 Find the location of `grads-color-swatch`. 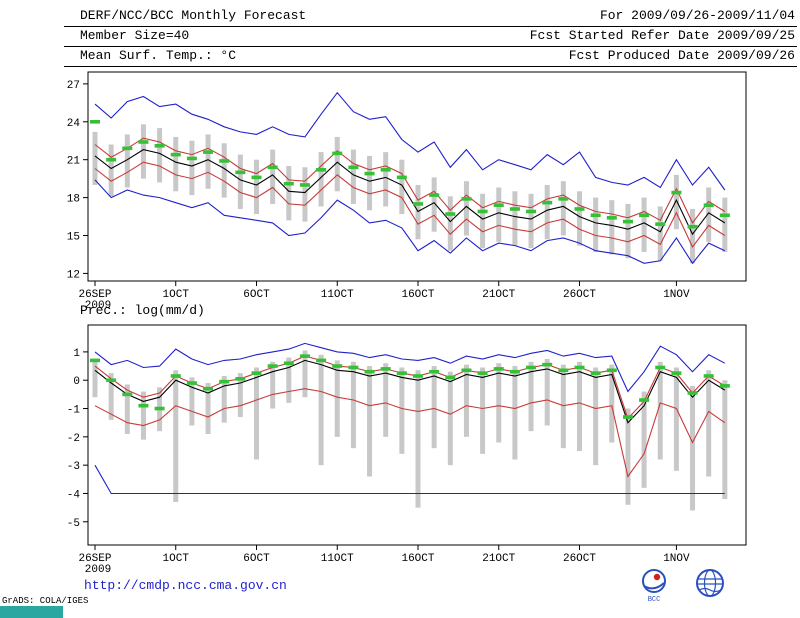

grads-color-swatch is located at coordinates (31, 612).